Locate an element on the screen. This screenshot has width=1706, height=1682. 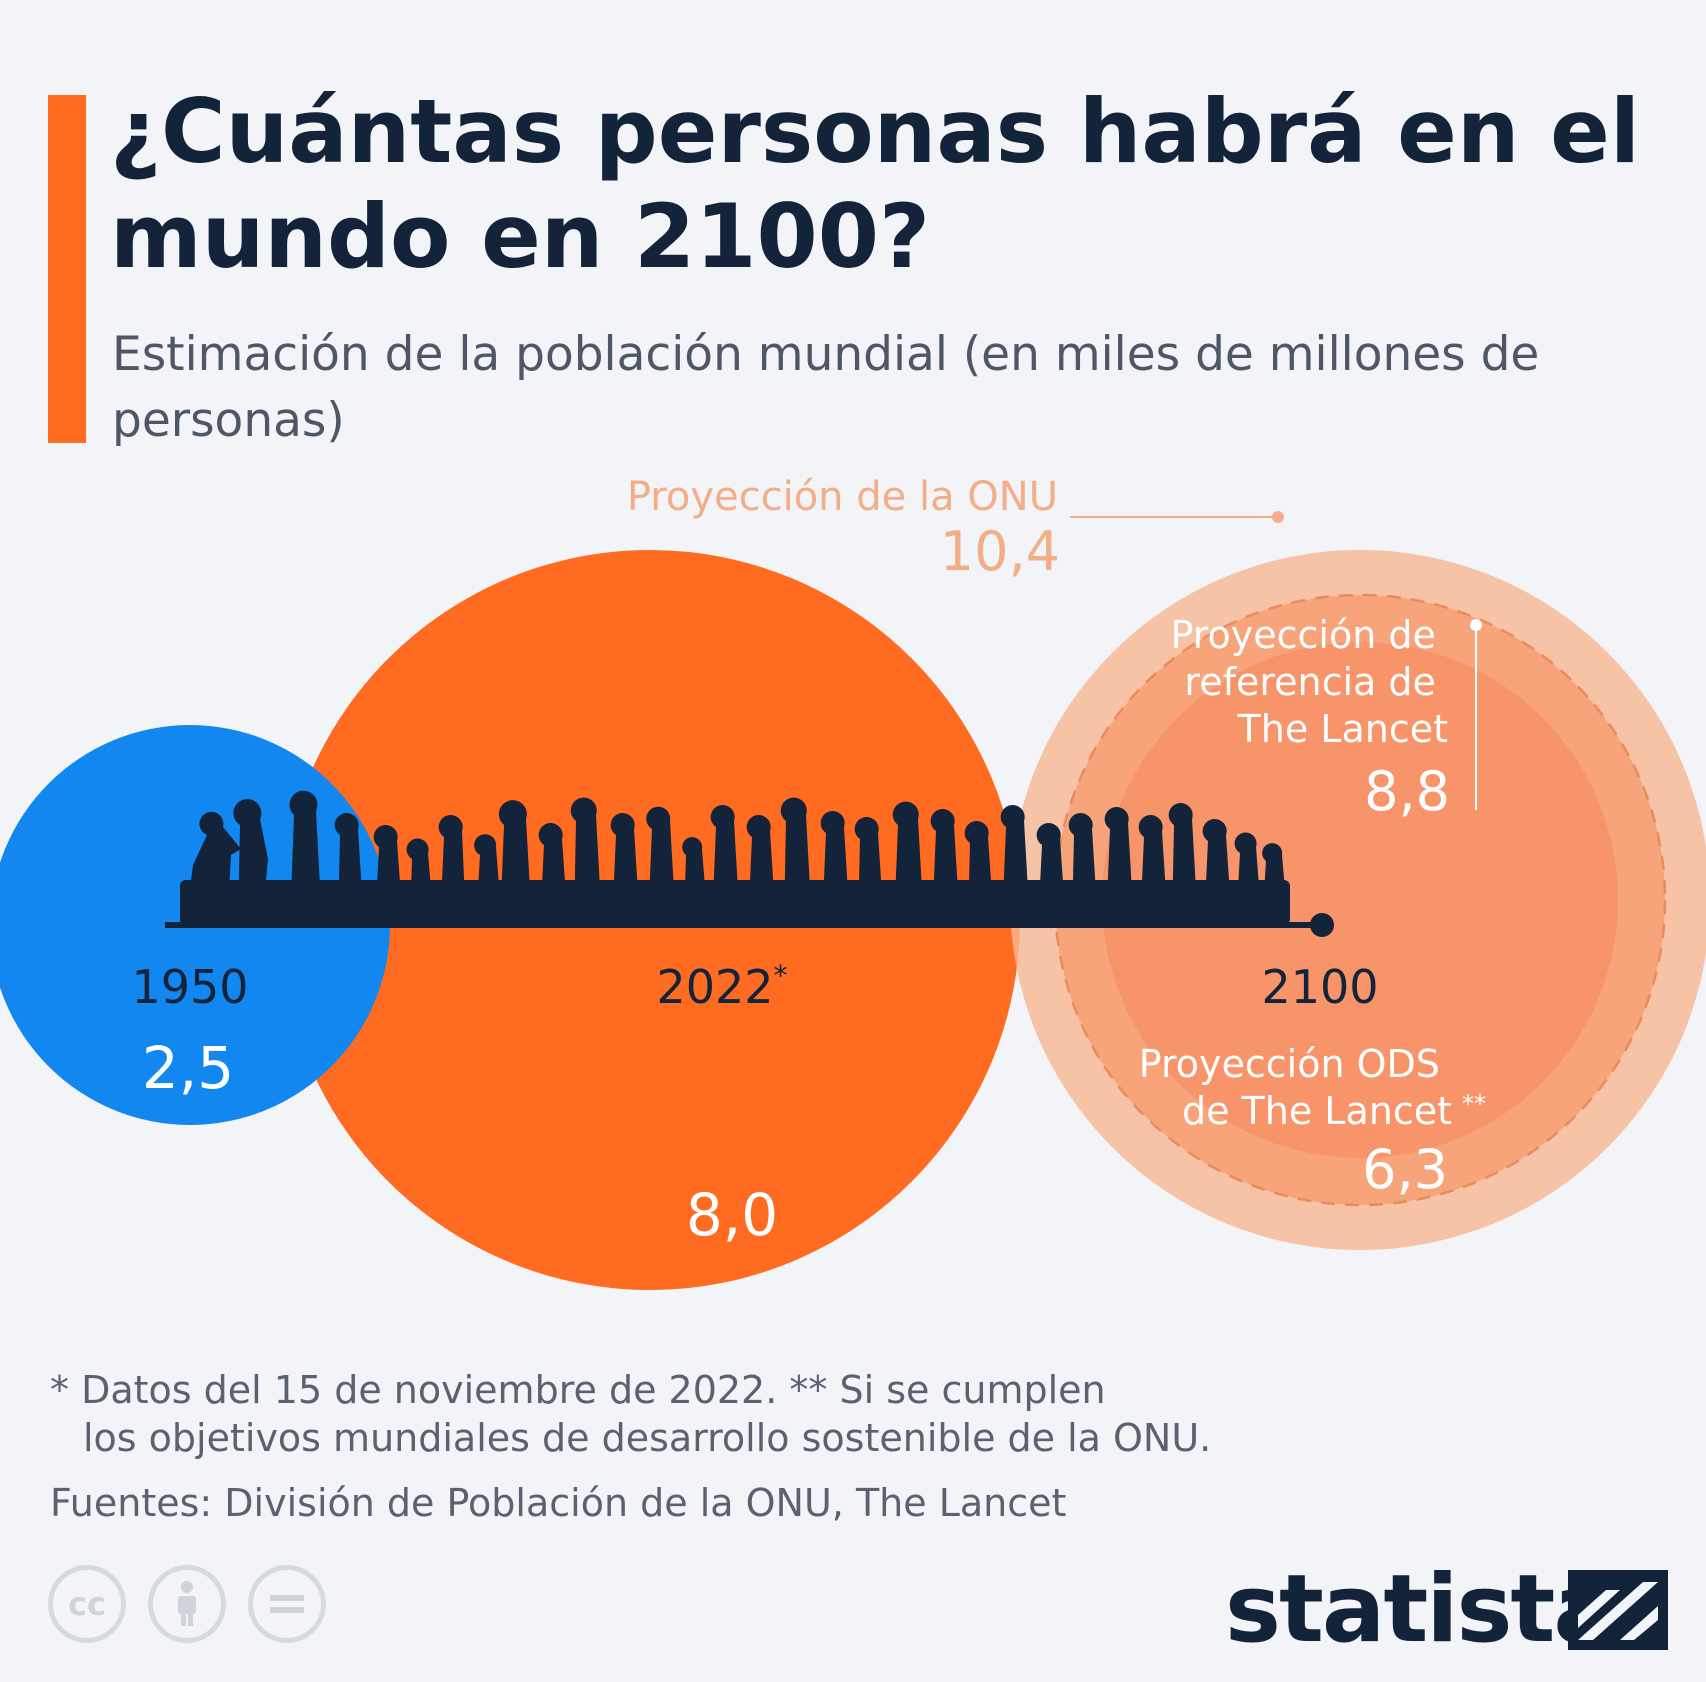
statista-logo: statista is located at coordinates (1421, 1609).